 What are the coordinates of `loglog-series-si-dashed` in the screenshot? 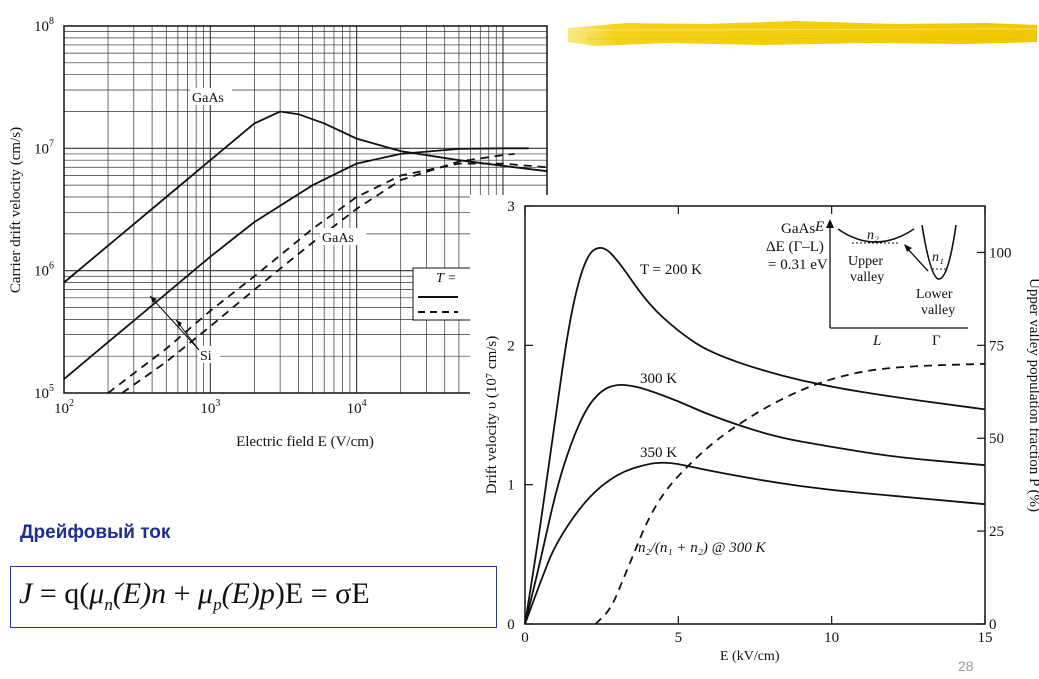 It's located at (318, 273).